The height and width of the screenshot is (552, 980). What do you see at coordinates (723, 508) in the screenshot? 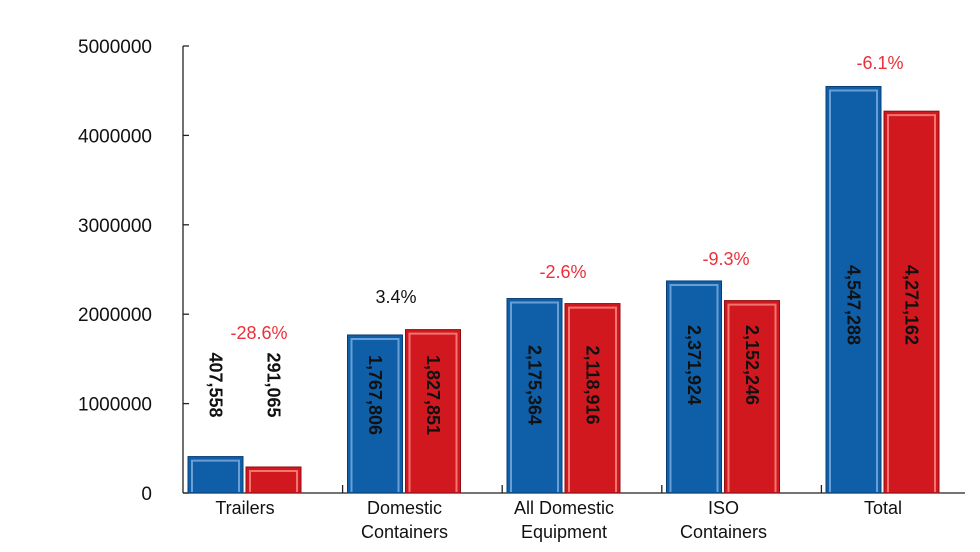
I see `x-category-label: ISO` at bounding box center [723, 508].